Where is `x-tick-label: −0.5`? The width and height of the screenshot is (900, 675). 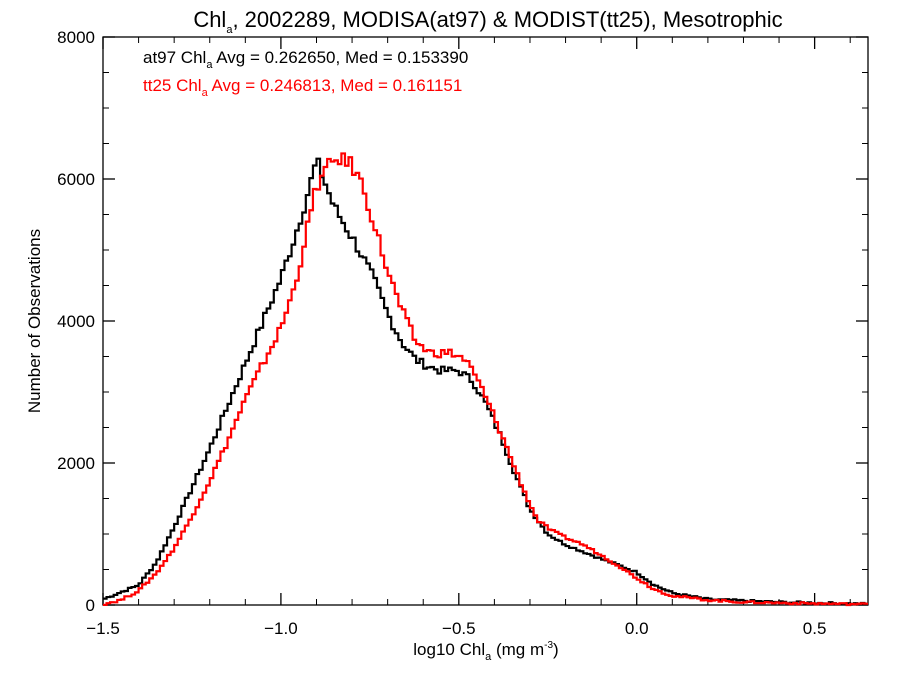 x-tick-label: −0.5 is located at coordinates (459, 628).